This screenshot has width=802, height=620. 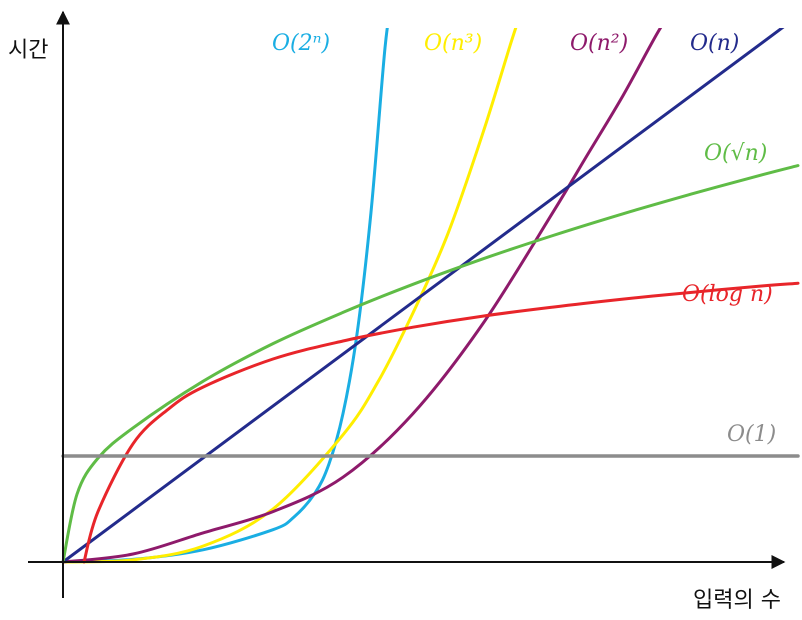 What do you see at coordinates (735, 153) in the screenshot?
I see `series-label-o-sqrt-n: O(√n)` at bounding box center [735, 153].